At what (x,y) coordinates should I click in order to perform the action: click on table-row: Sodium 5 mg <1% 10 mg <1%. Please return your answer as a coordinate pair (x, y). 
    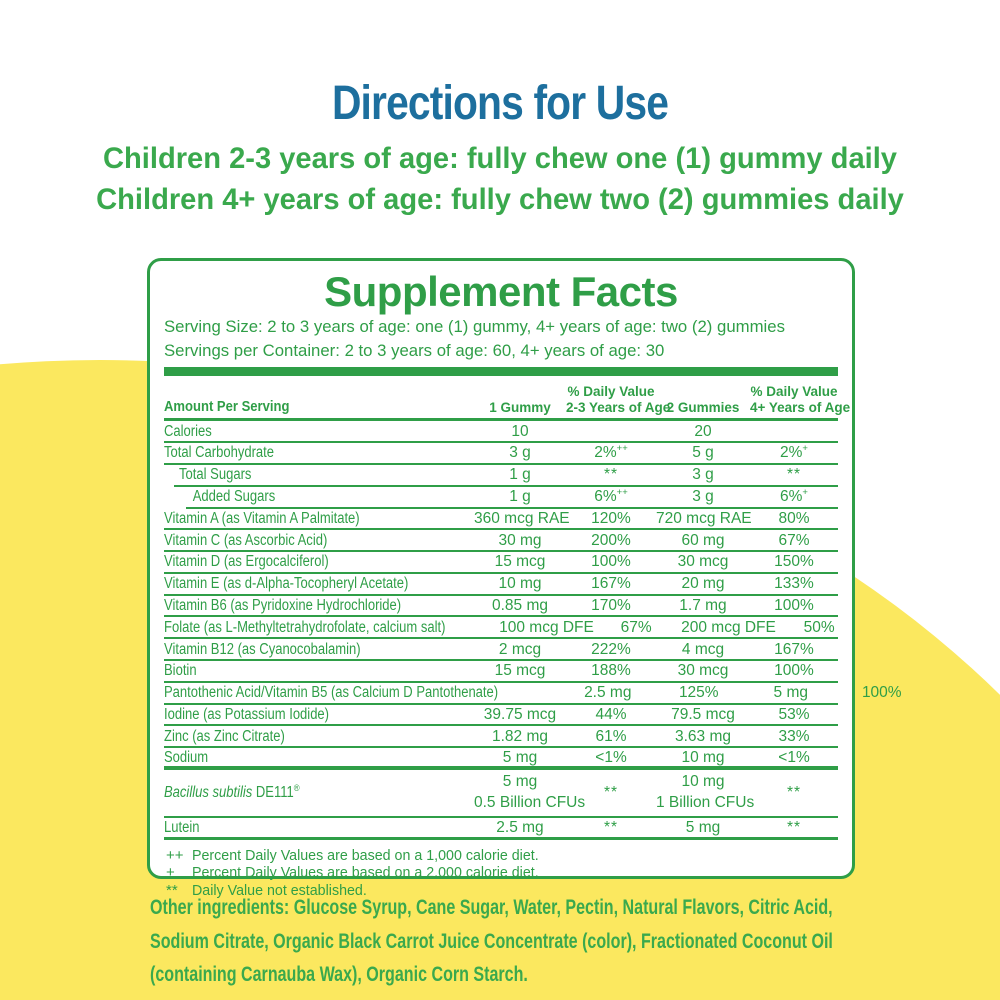
    Looking at the image, I should click on (501, 759).